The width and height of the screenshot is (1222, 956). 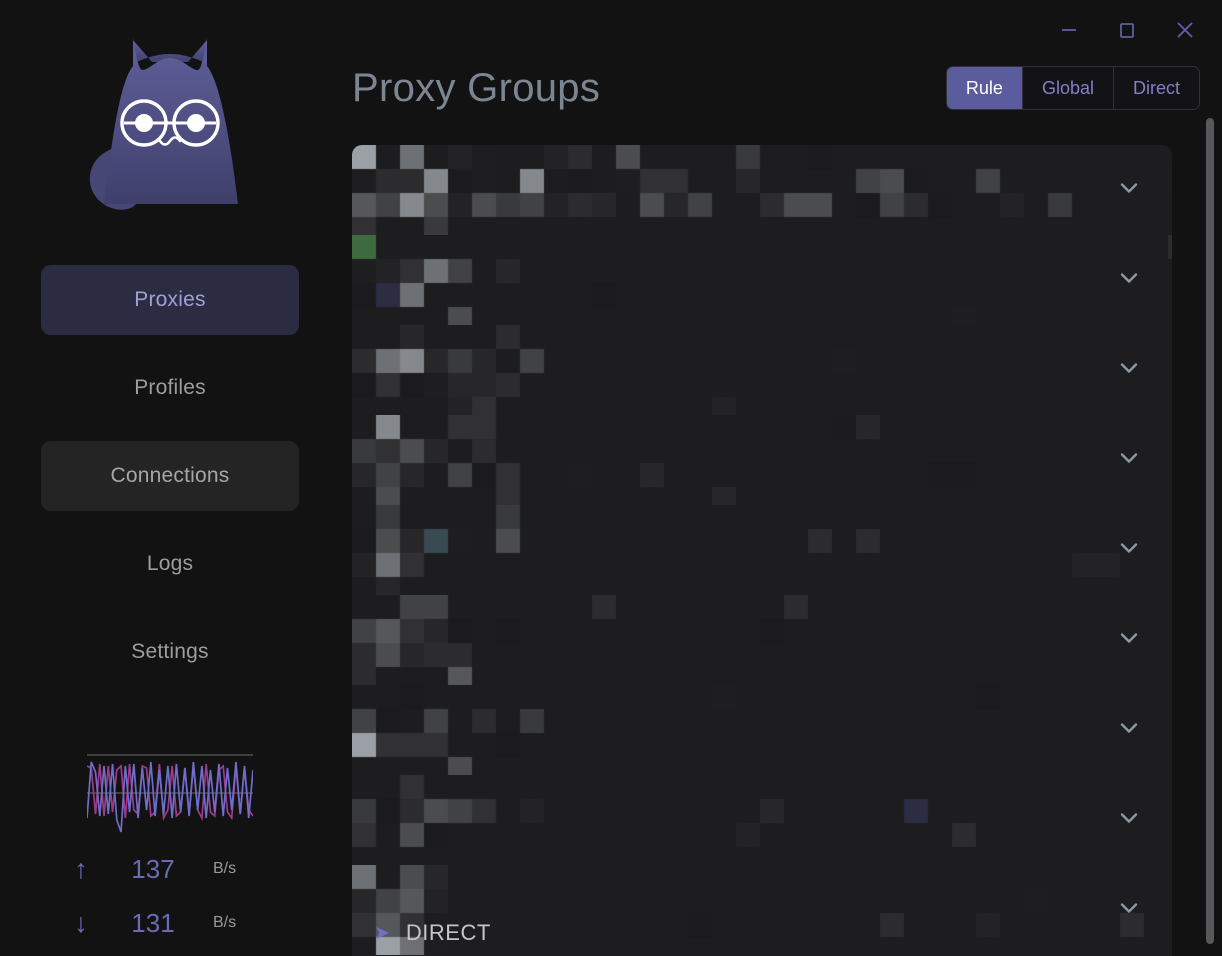 I want to click on window-controls, so click(x=1127, y=30).